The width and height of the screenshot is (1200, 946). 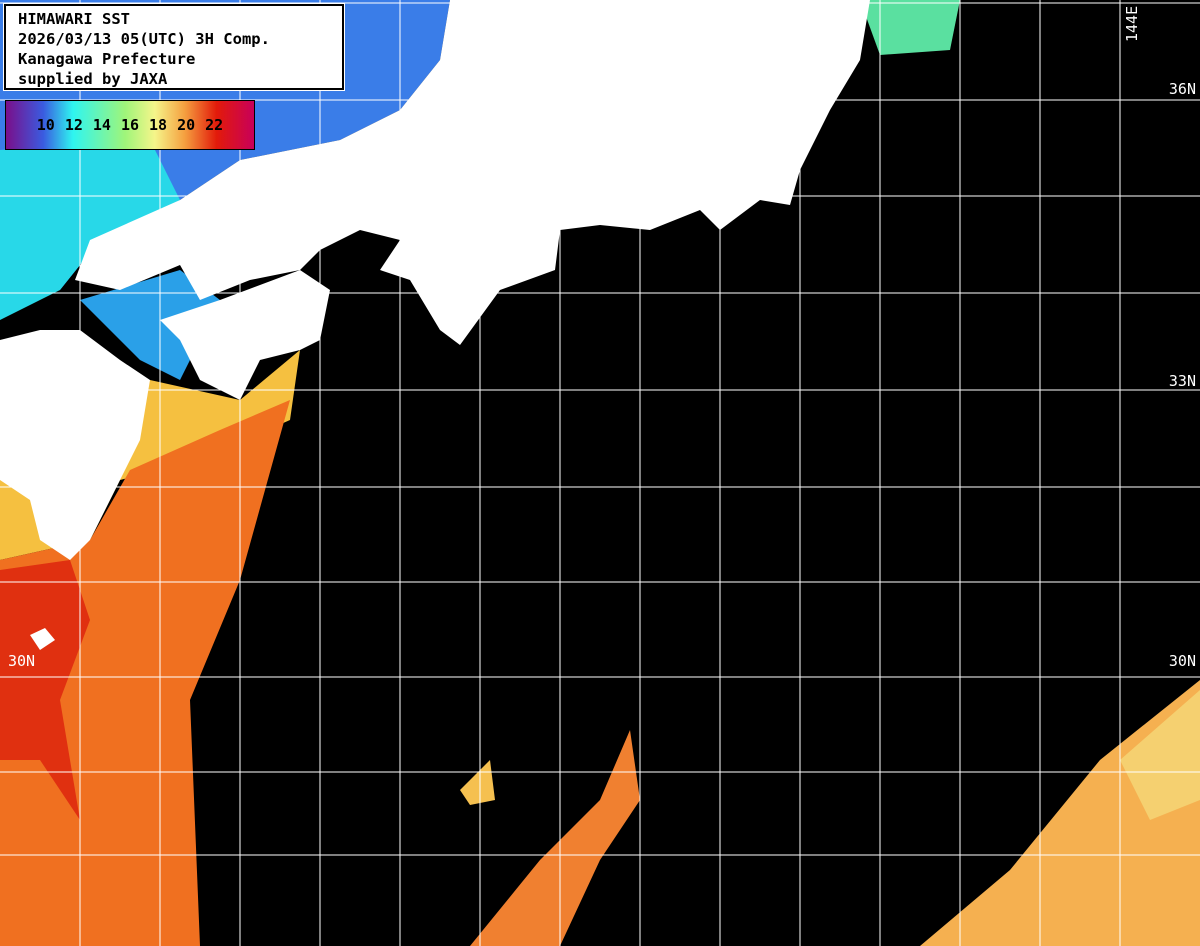 I want to click on legend-label: 12, so click(x=73, y=125).